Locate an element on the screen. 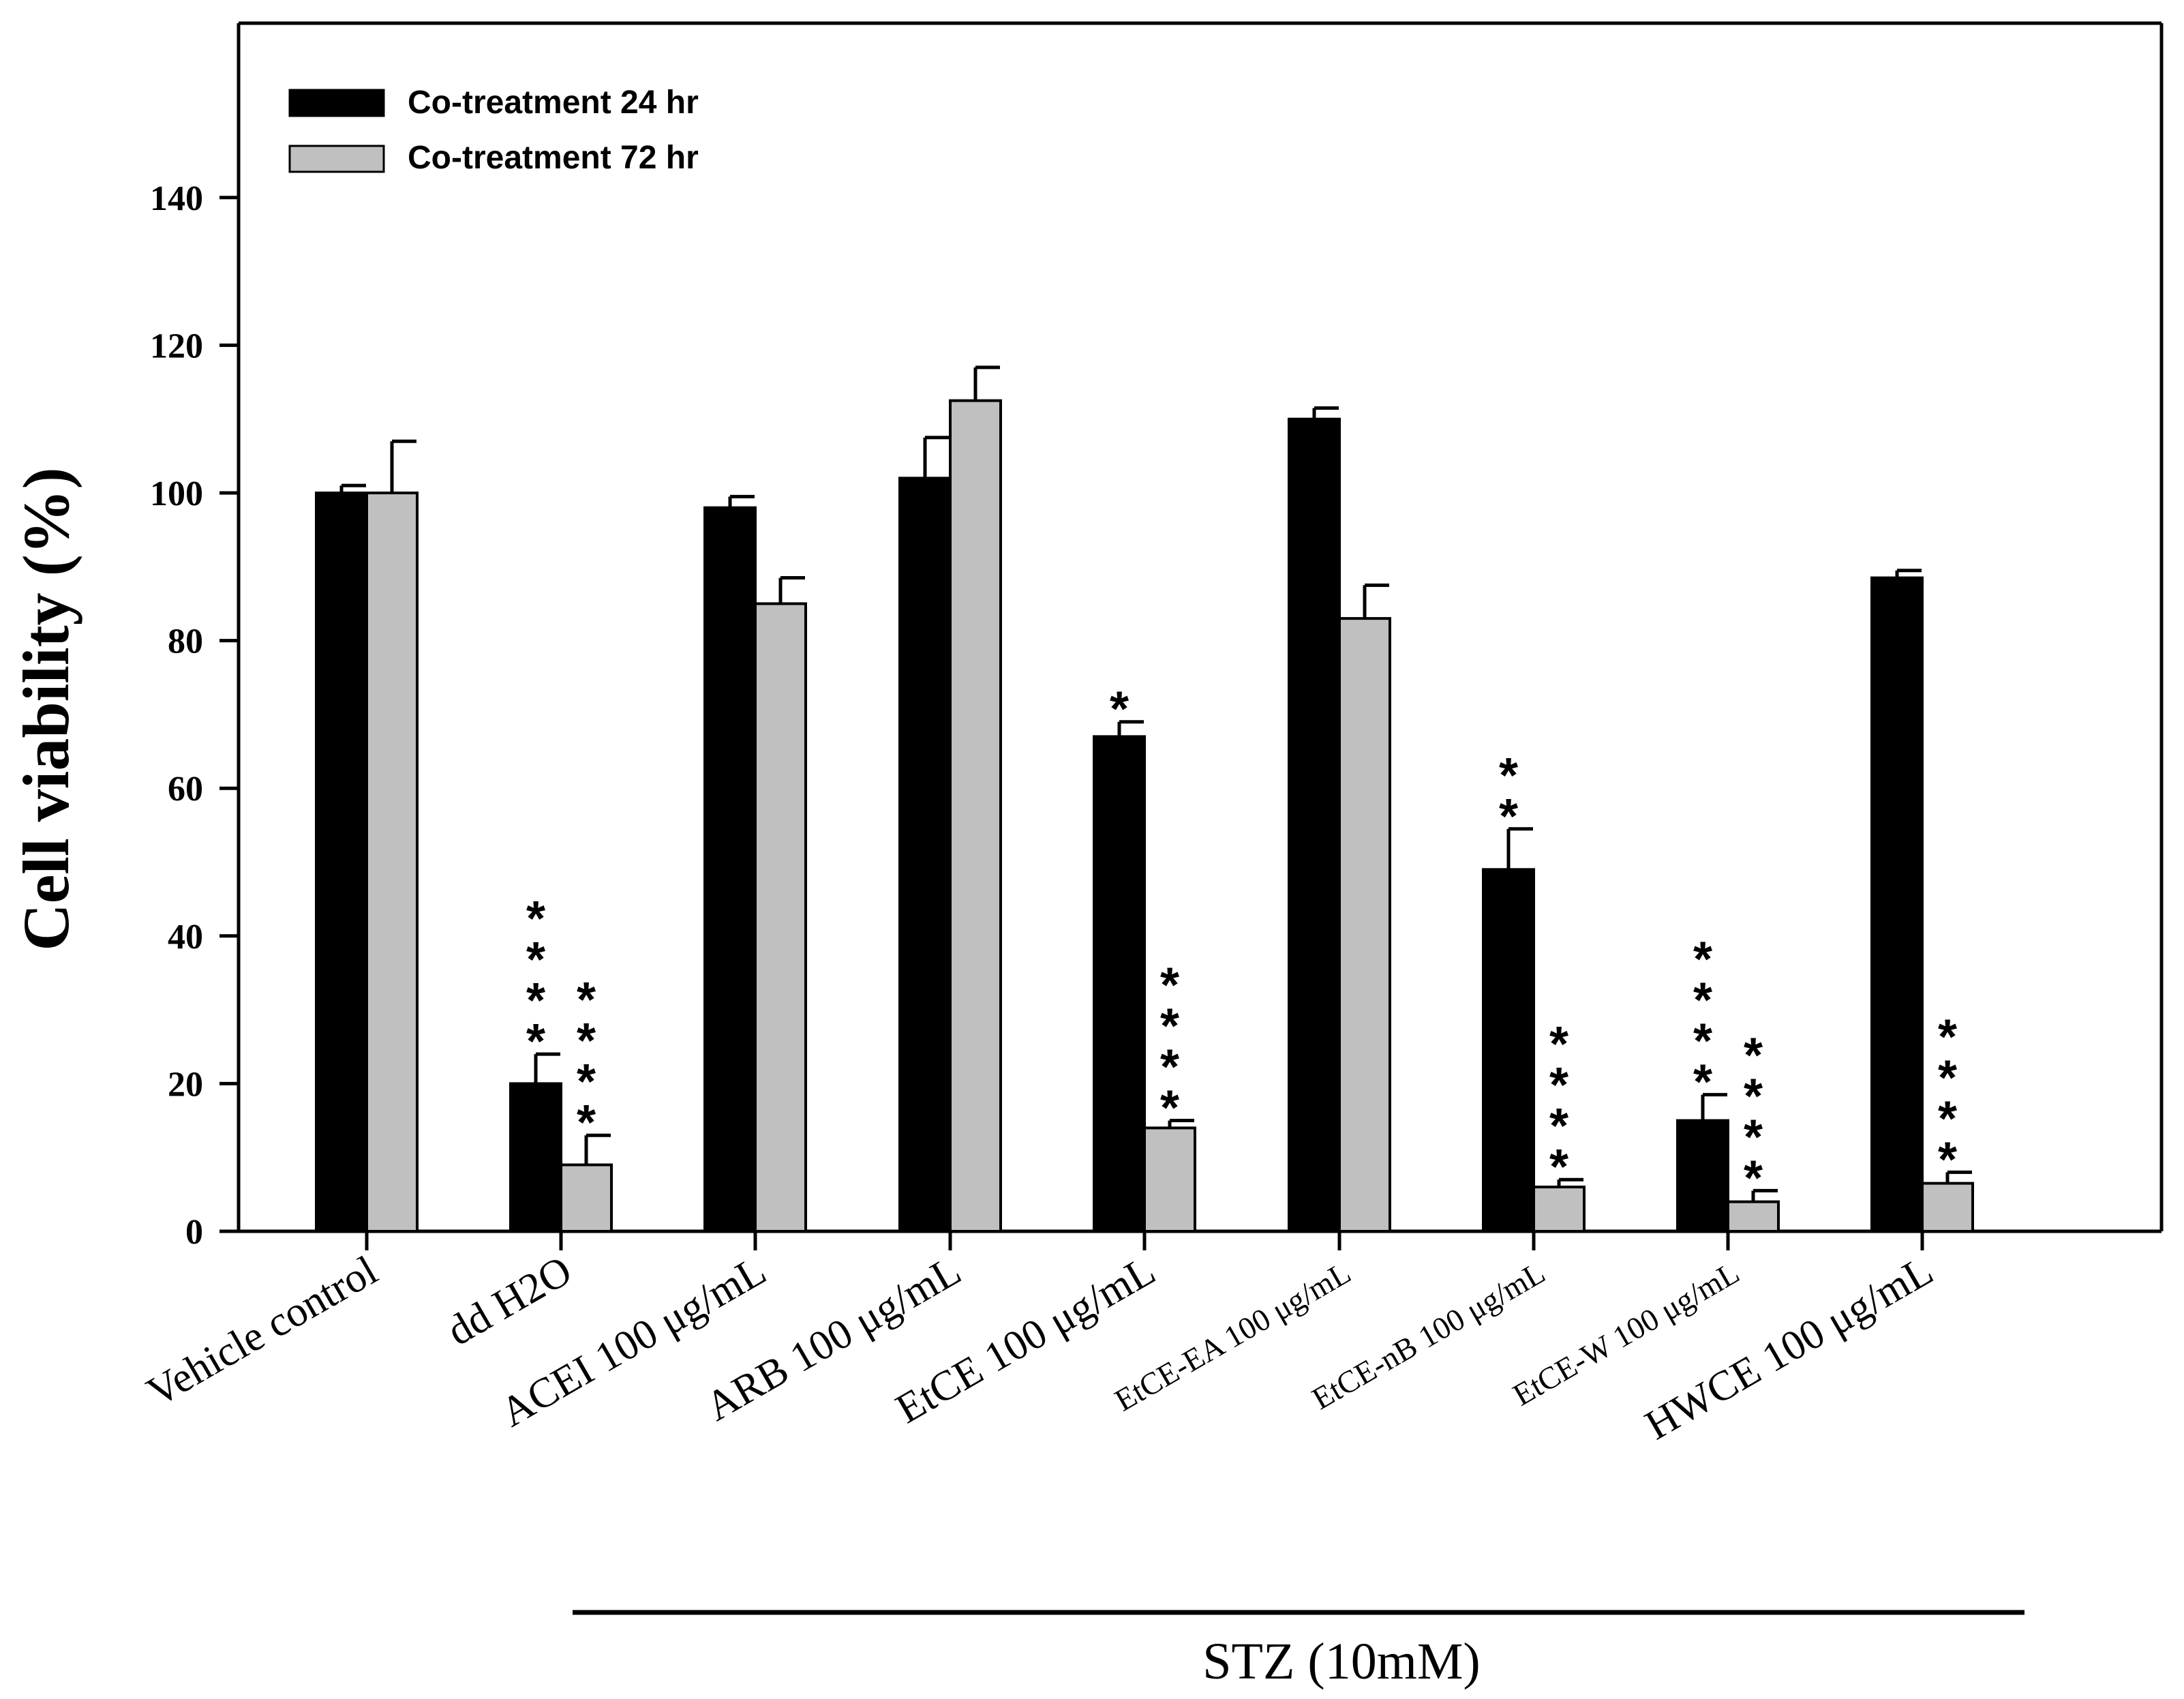 Image resolution: width=2184 pixels, height=1699 pixels. y-tick-label: 120 is located at coordinates (176, 346).